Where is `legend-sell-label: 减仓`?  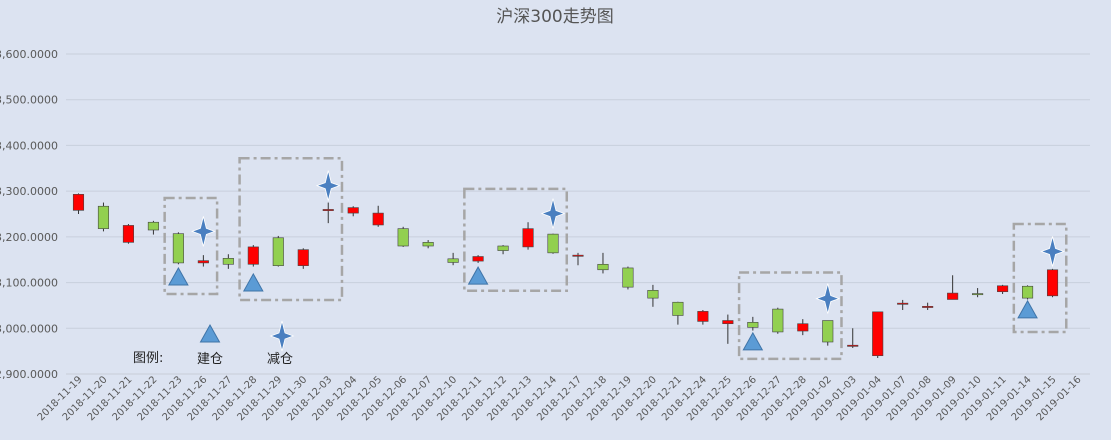 legend-sell-label: 减仓 is located at coordinates (280, 359).